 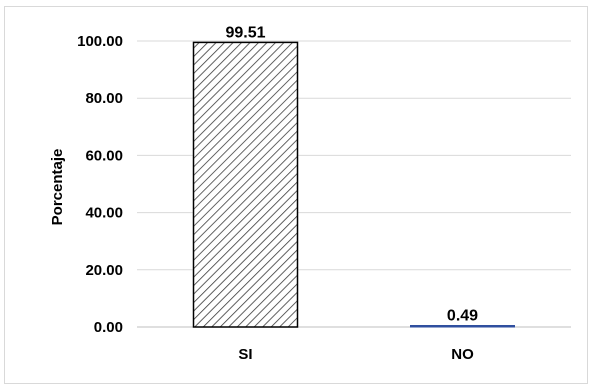 What do you see at coordinates (356, 354) in the screenshot?
I see `x-tick-labels: SI NO` at bounding box center [356, 354].